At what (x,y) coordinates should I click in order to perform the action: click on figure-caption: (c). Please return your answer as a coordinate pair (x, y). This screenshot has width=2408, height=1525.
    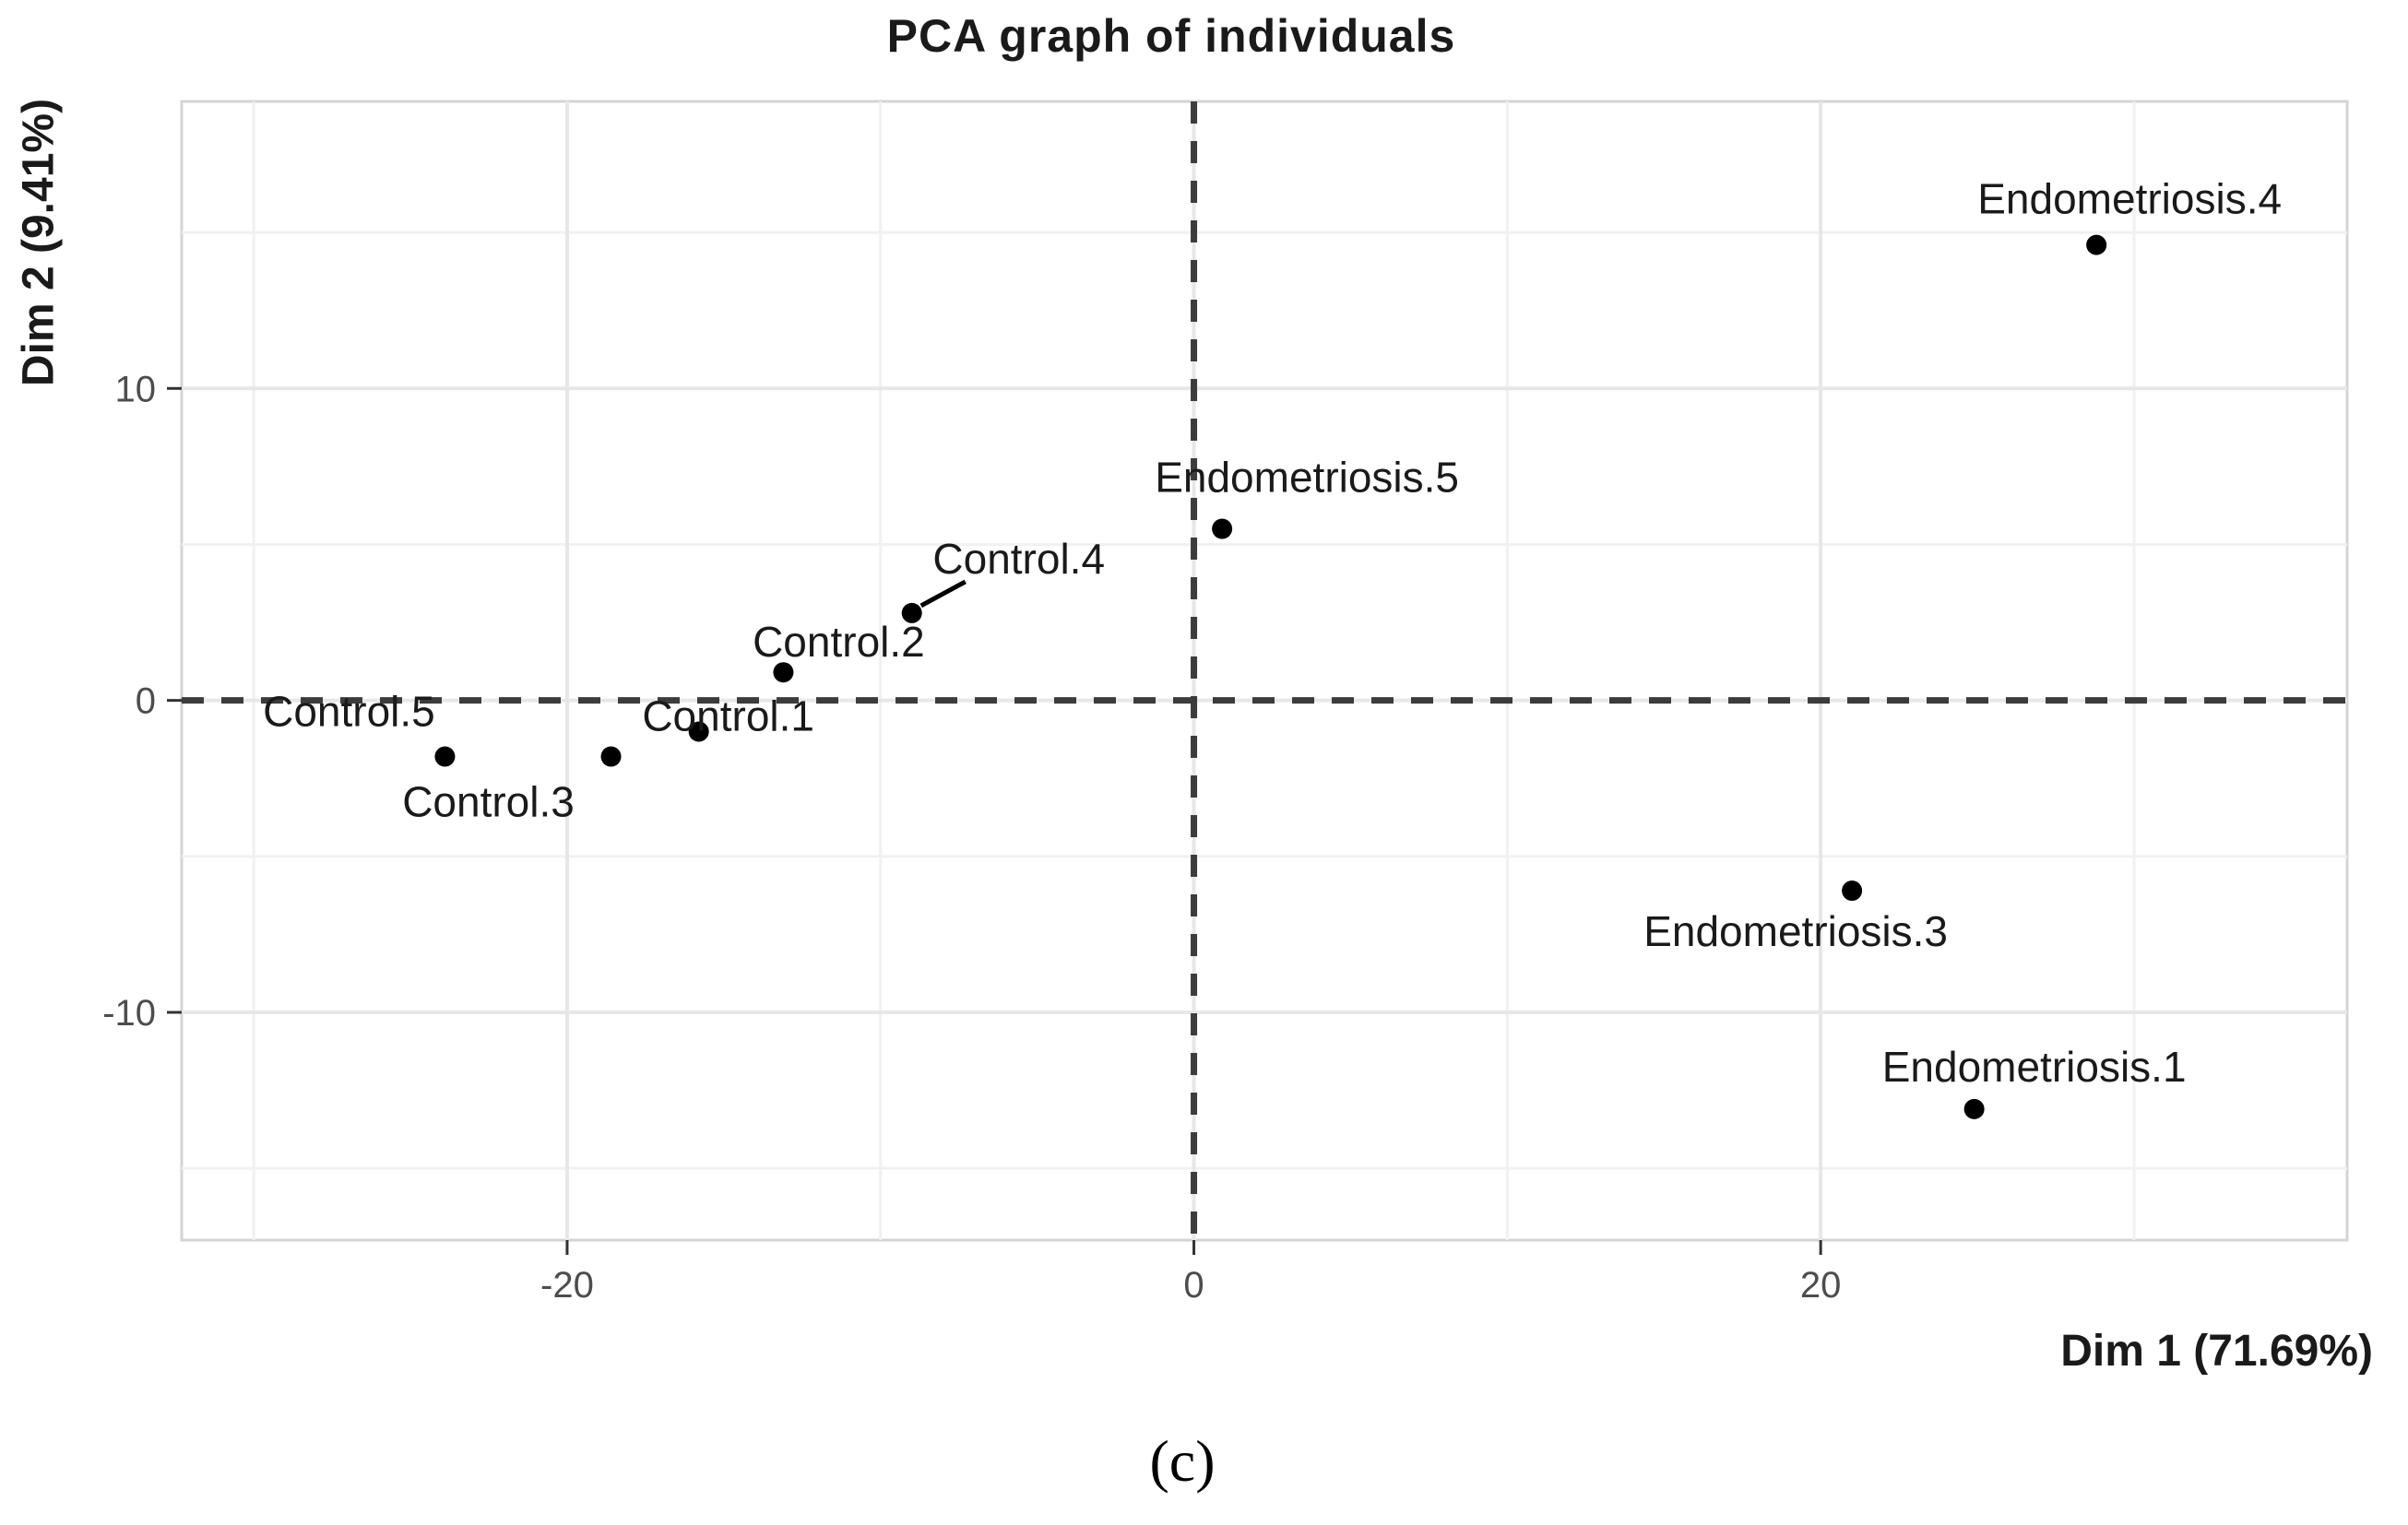
    Looking at the image, I should click on (1182, 1461).